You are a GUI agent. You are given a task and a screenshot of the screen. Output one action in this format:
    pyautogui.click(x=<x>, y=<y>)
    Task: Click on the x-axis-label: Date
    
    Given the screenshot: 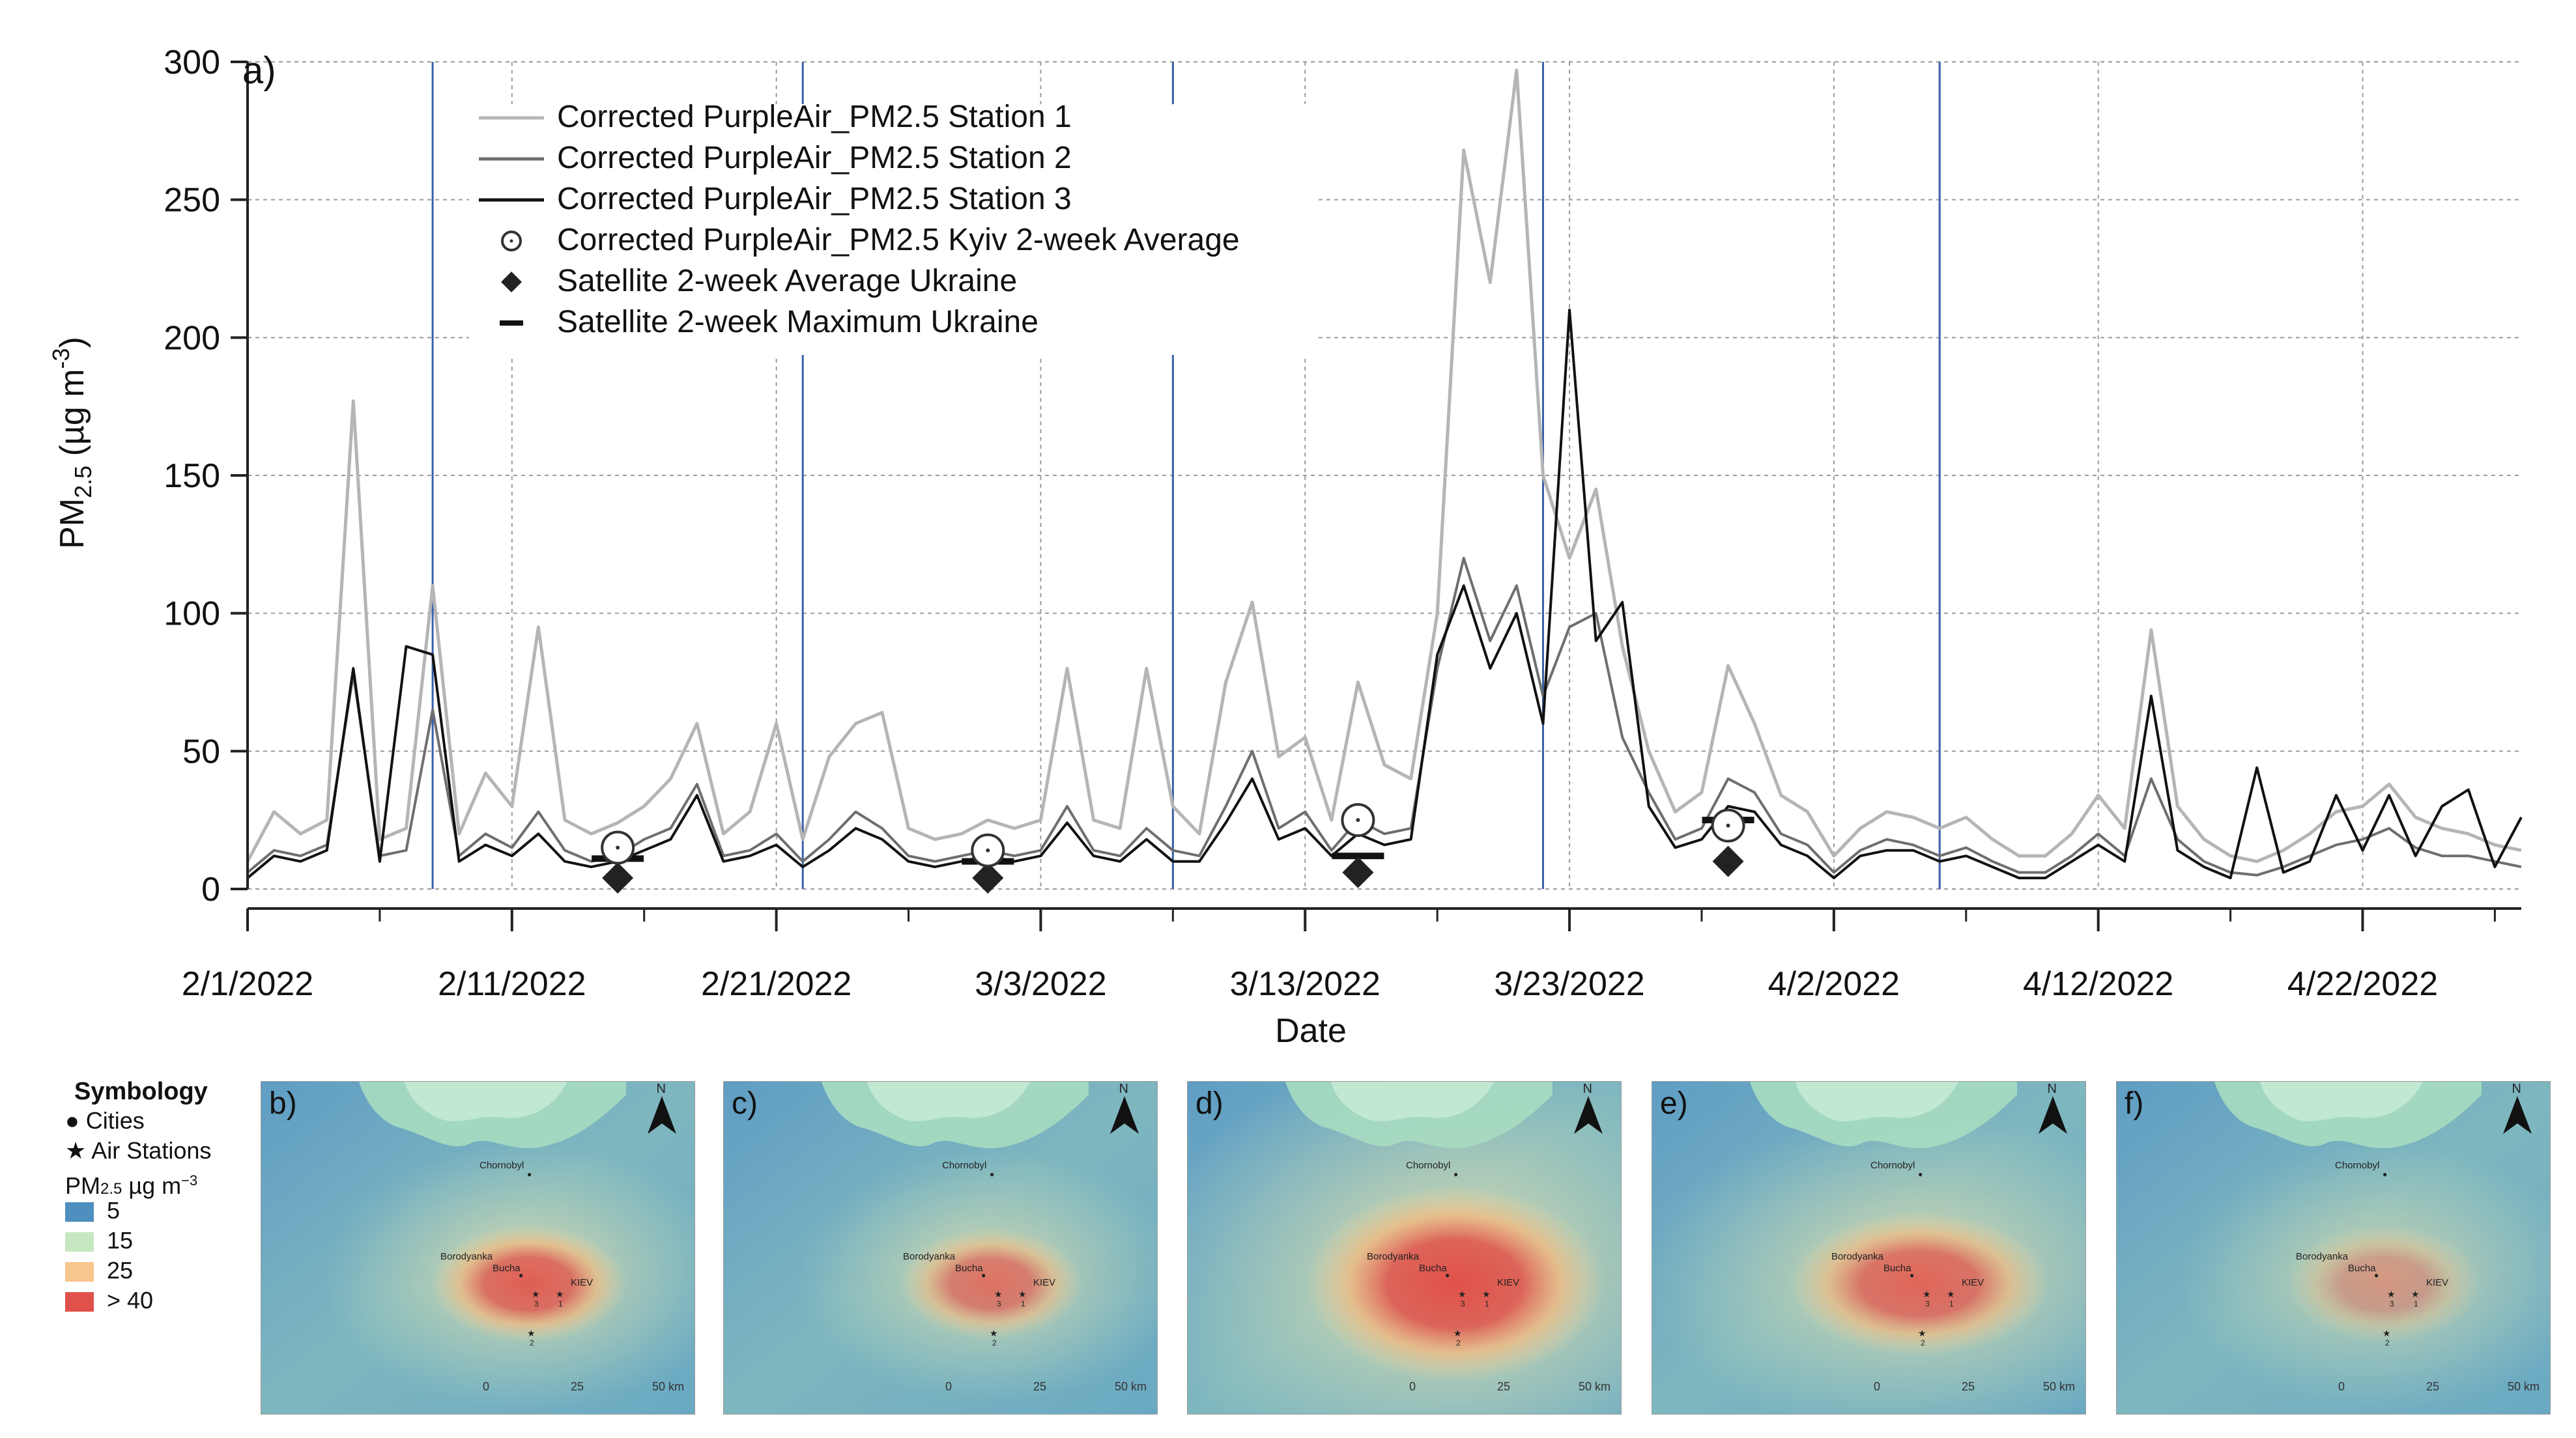 What is the action you would take?
    pyautogui.click(x=1311, y=1031)
    